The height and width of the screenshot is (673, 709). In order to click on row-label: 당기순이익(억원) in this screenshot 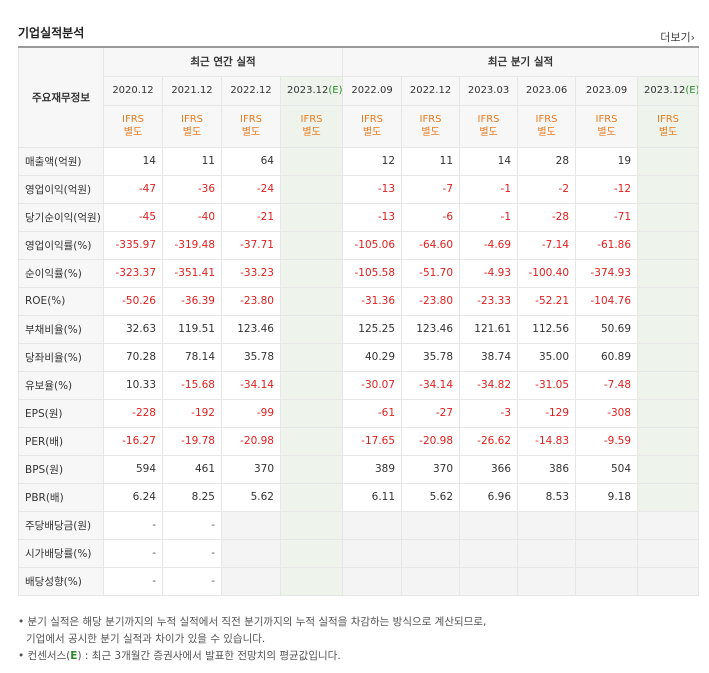, I will do `click(61, 217)`.